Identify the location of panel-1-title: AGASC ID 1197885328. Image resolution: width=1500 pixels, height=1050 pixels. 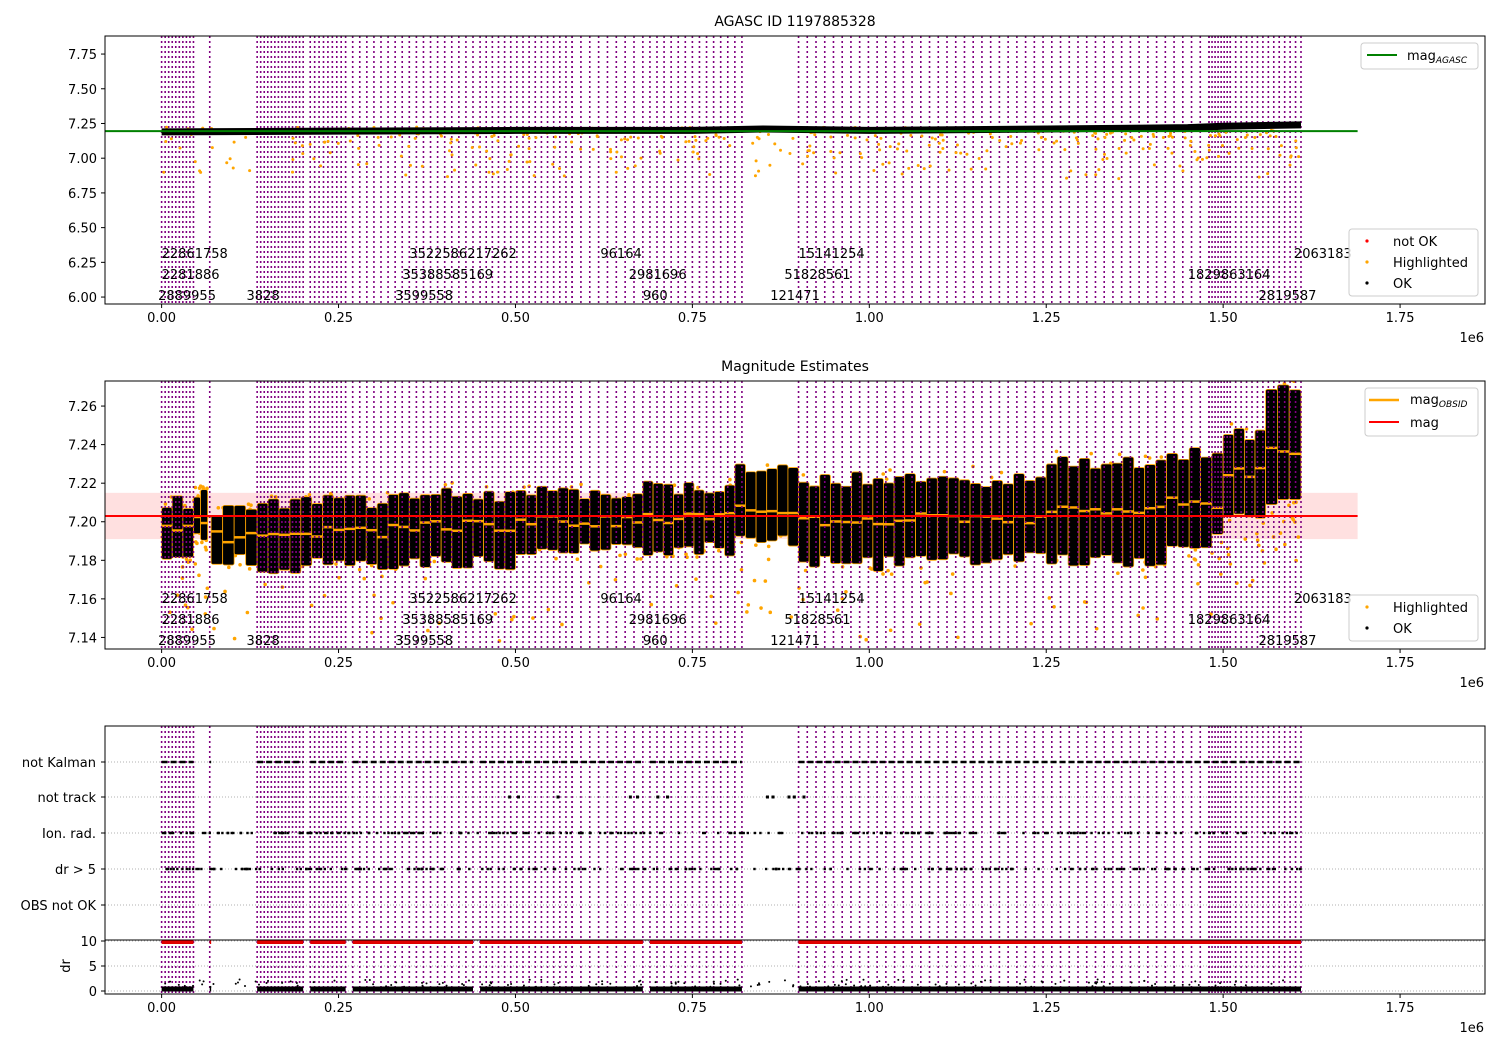
(794, 22).